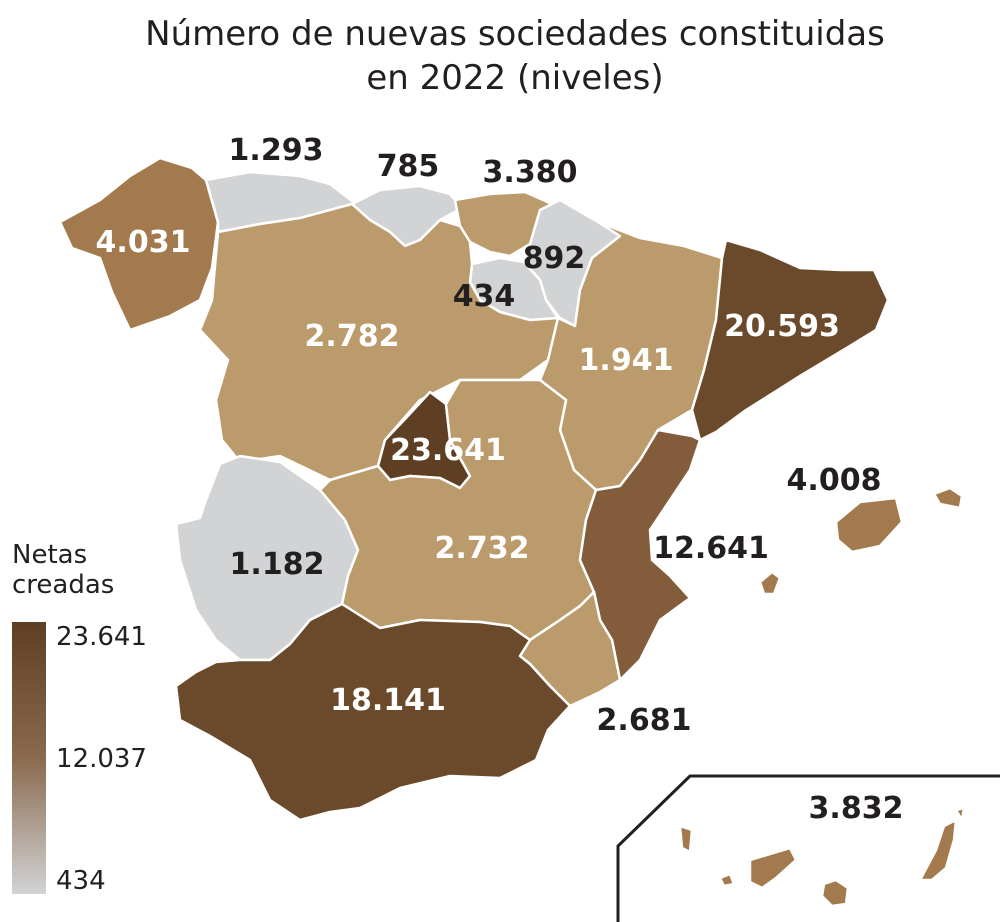  I want to click on legend-title: Netas creadas, so click(63, 570).